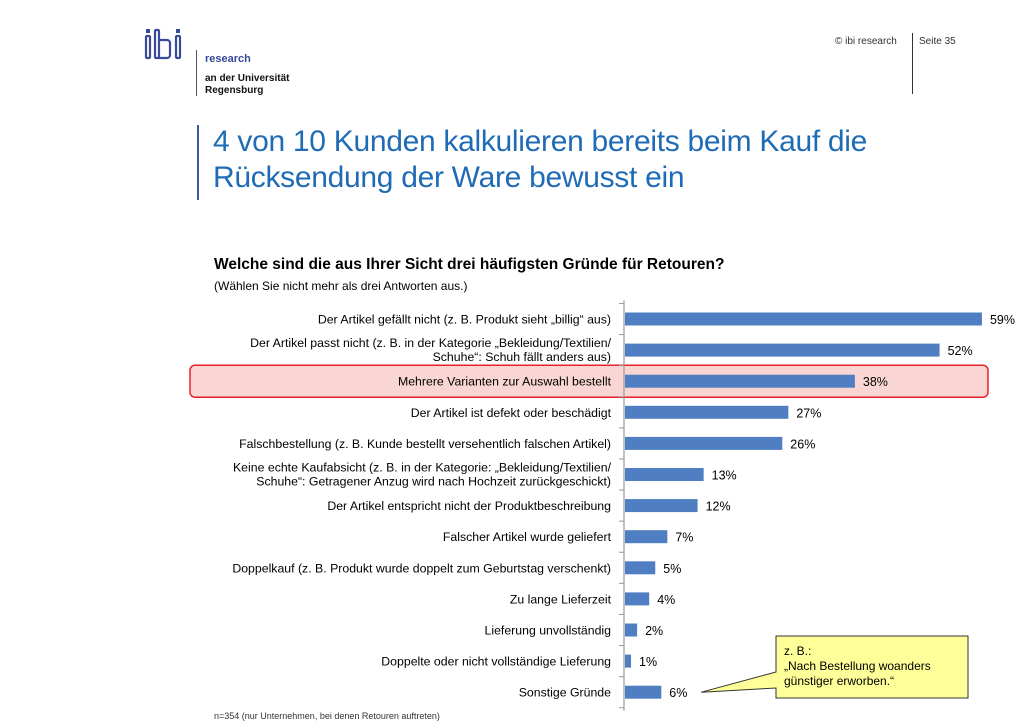  What do you see at coordinates (866, 41) in the screenshot?
I see `copyright: © ibi research` at bounding box center [866, 41].